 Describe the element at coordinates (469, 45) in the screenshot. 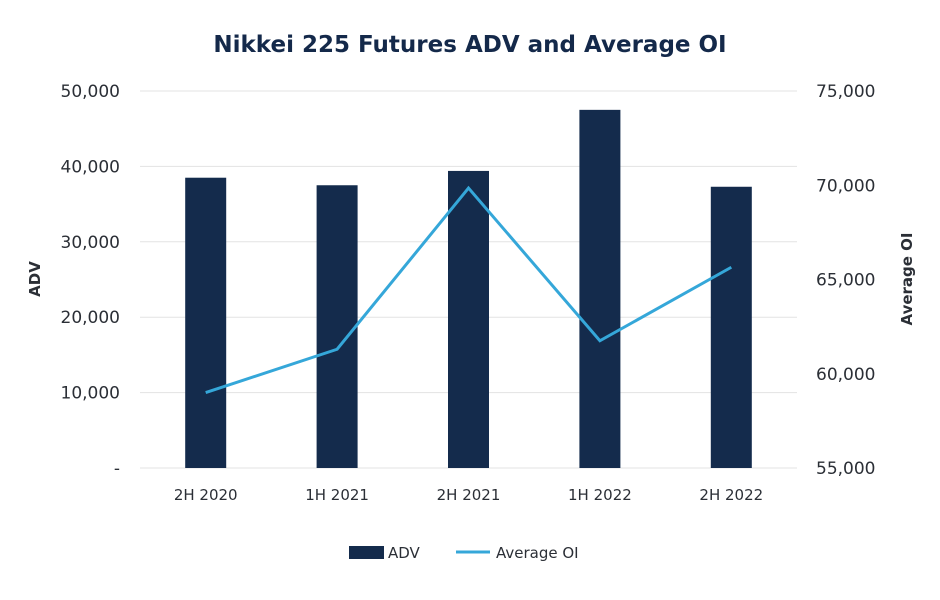

I see `chart-title: Nikkei 225 Futures ADV and Average OI` at that location.